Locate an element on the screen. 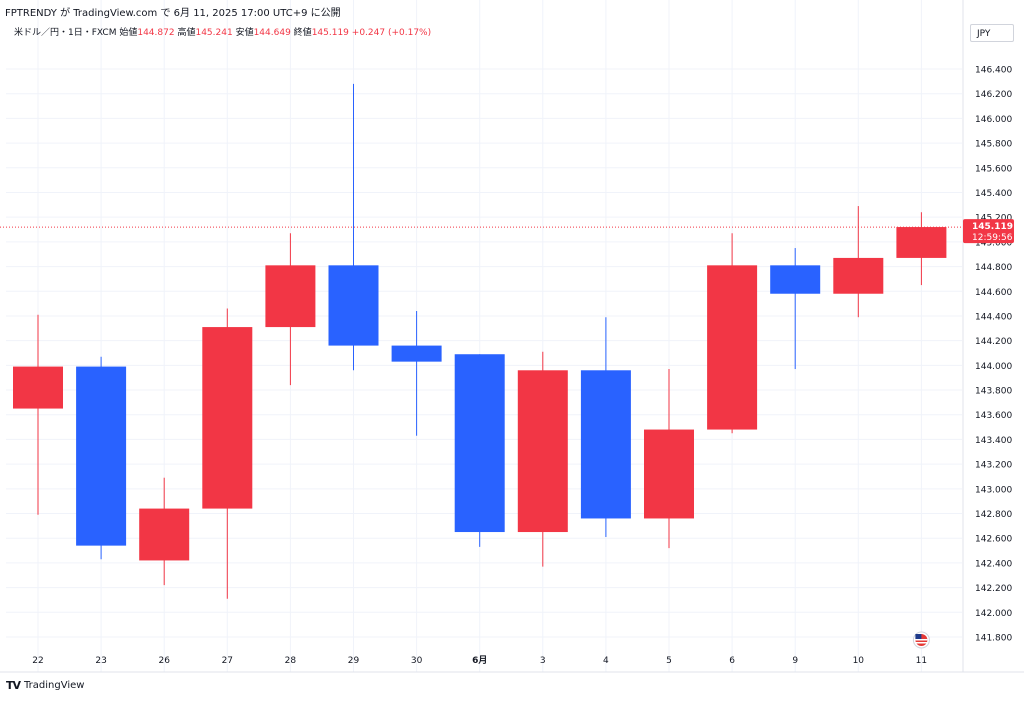 This screenshot has height=701, width=1024. y-tick-label: 145.000 is located at coordinates (993, 243).